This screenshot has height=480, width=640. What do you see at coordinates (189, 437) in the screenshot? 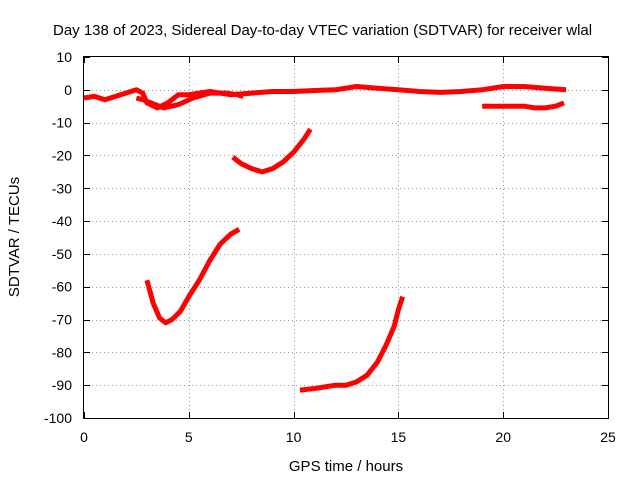
I see `x-tick-label: 5` at bounding box center [189, 437].